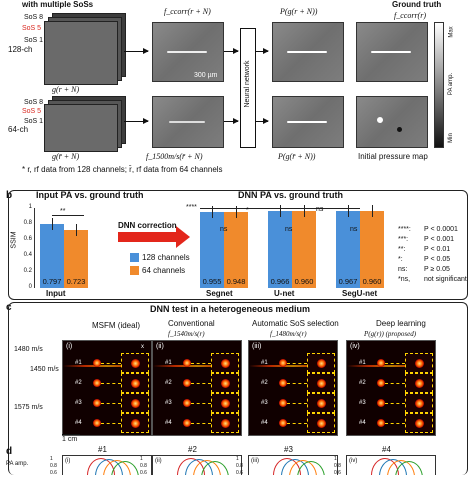 The height and width of the screenshot is (477, 474). Describe the element at coordinates (450, 138) in the screenshot. I see `colorbar-min: Min` at that location.